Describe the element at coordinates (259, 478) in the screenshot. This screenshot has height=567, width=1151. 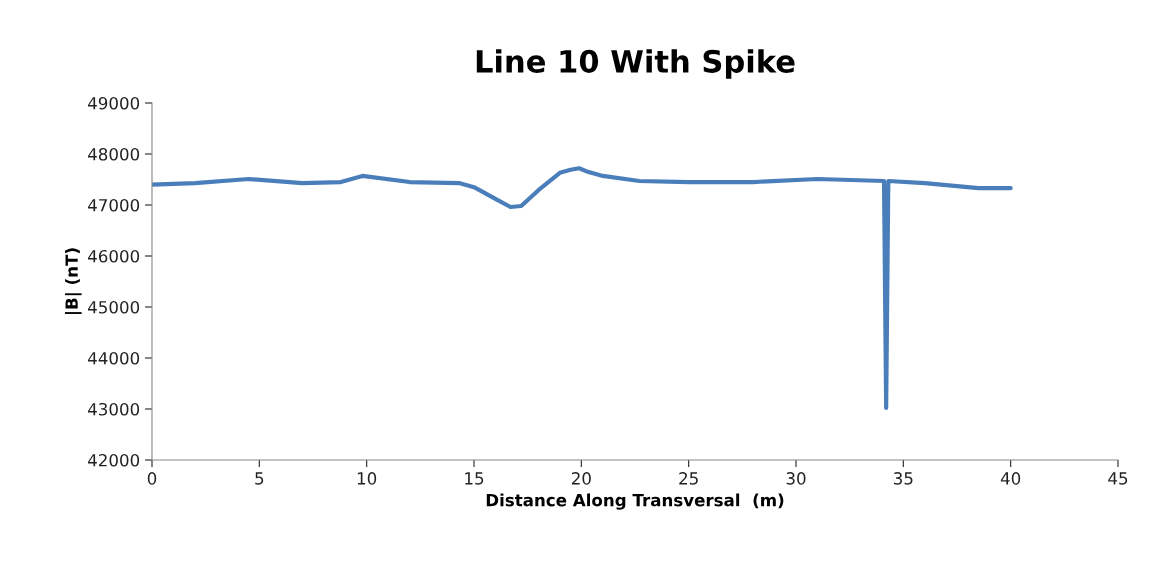
I see `x-tick-label: 5` at that location.